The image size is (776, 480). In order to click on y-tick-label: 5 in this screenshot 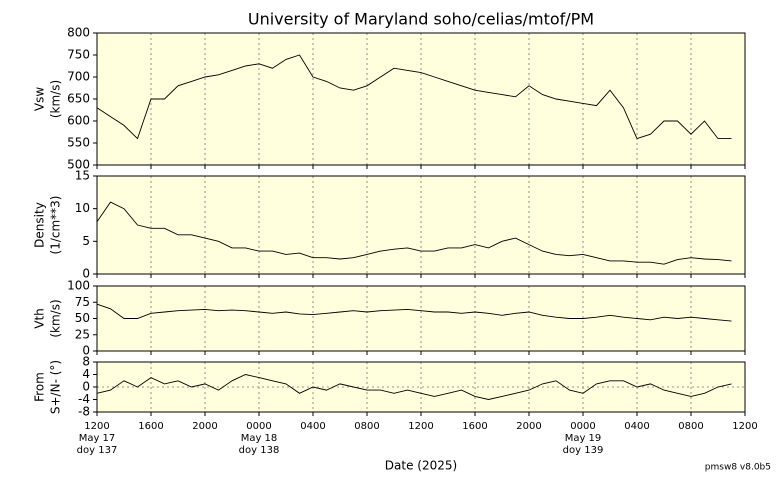, I will do `click(86, 241)`.